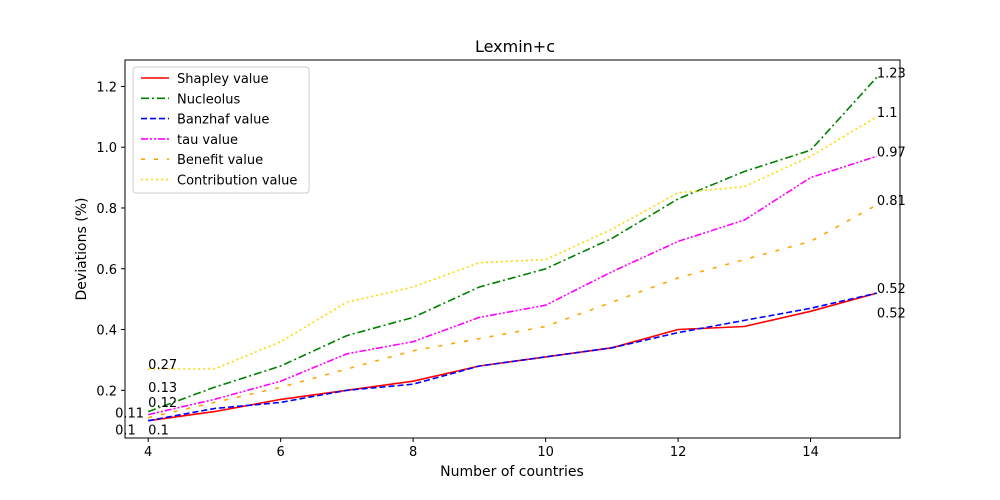 The width and height of the screenshot is (1000, 500). What do you see at coordinates (162, 388) in the screenshot?
I see `data-label-7: 0.13` at bounding box center [162, 388].